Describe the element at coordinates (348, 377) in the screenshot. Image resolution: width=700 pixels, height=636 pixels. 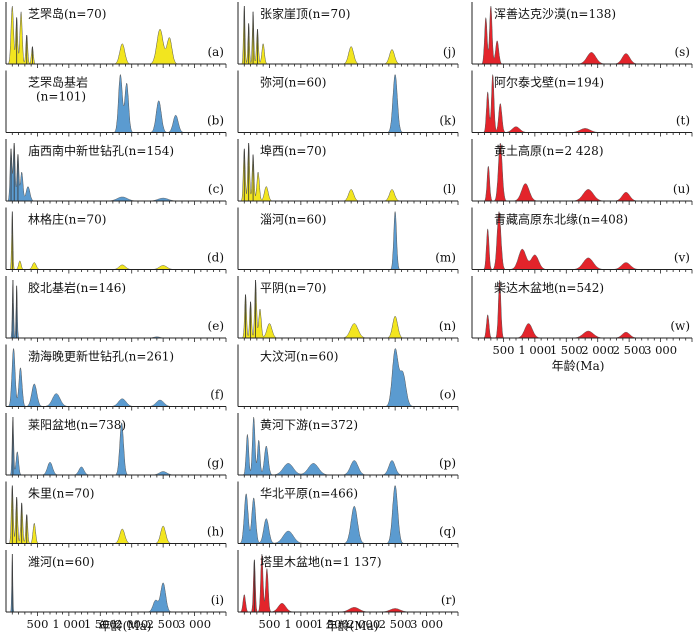
I see `panel-o: 大汶河(n=60) (o)` at that location.